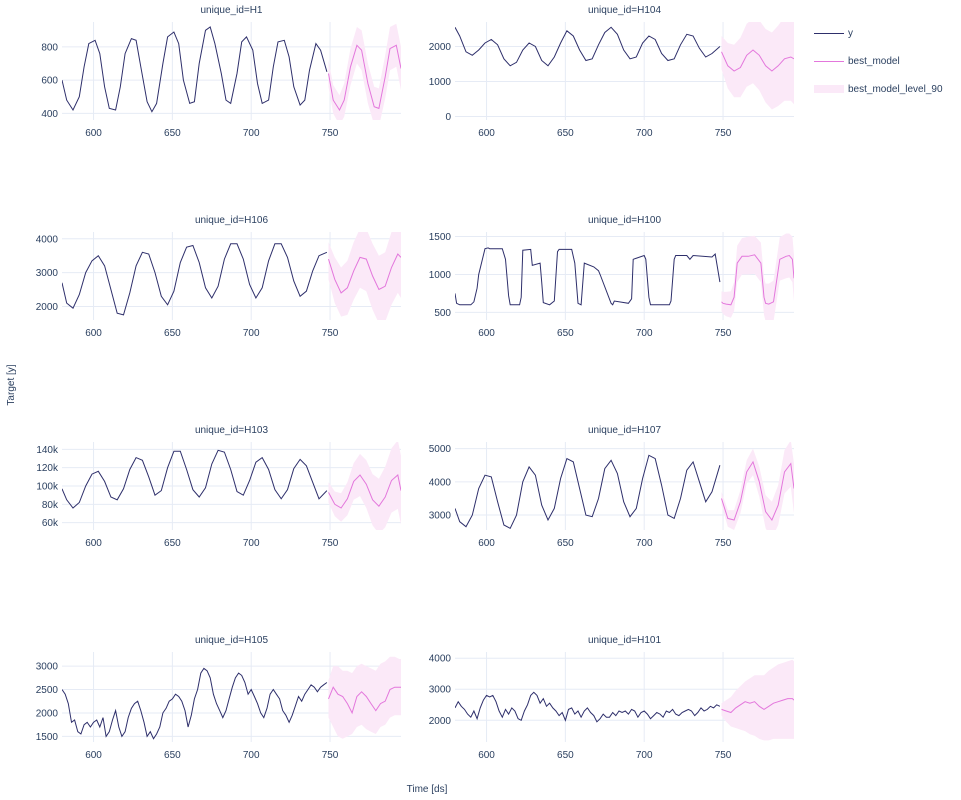 The image size is (961, 800). I want to click on y-tick-label: 2500, so click(47, 690).